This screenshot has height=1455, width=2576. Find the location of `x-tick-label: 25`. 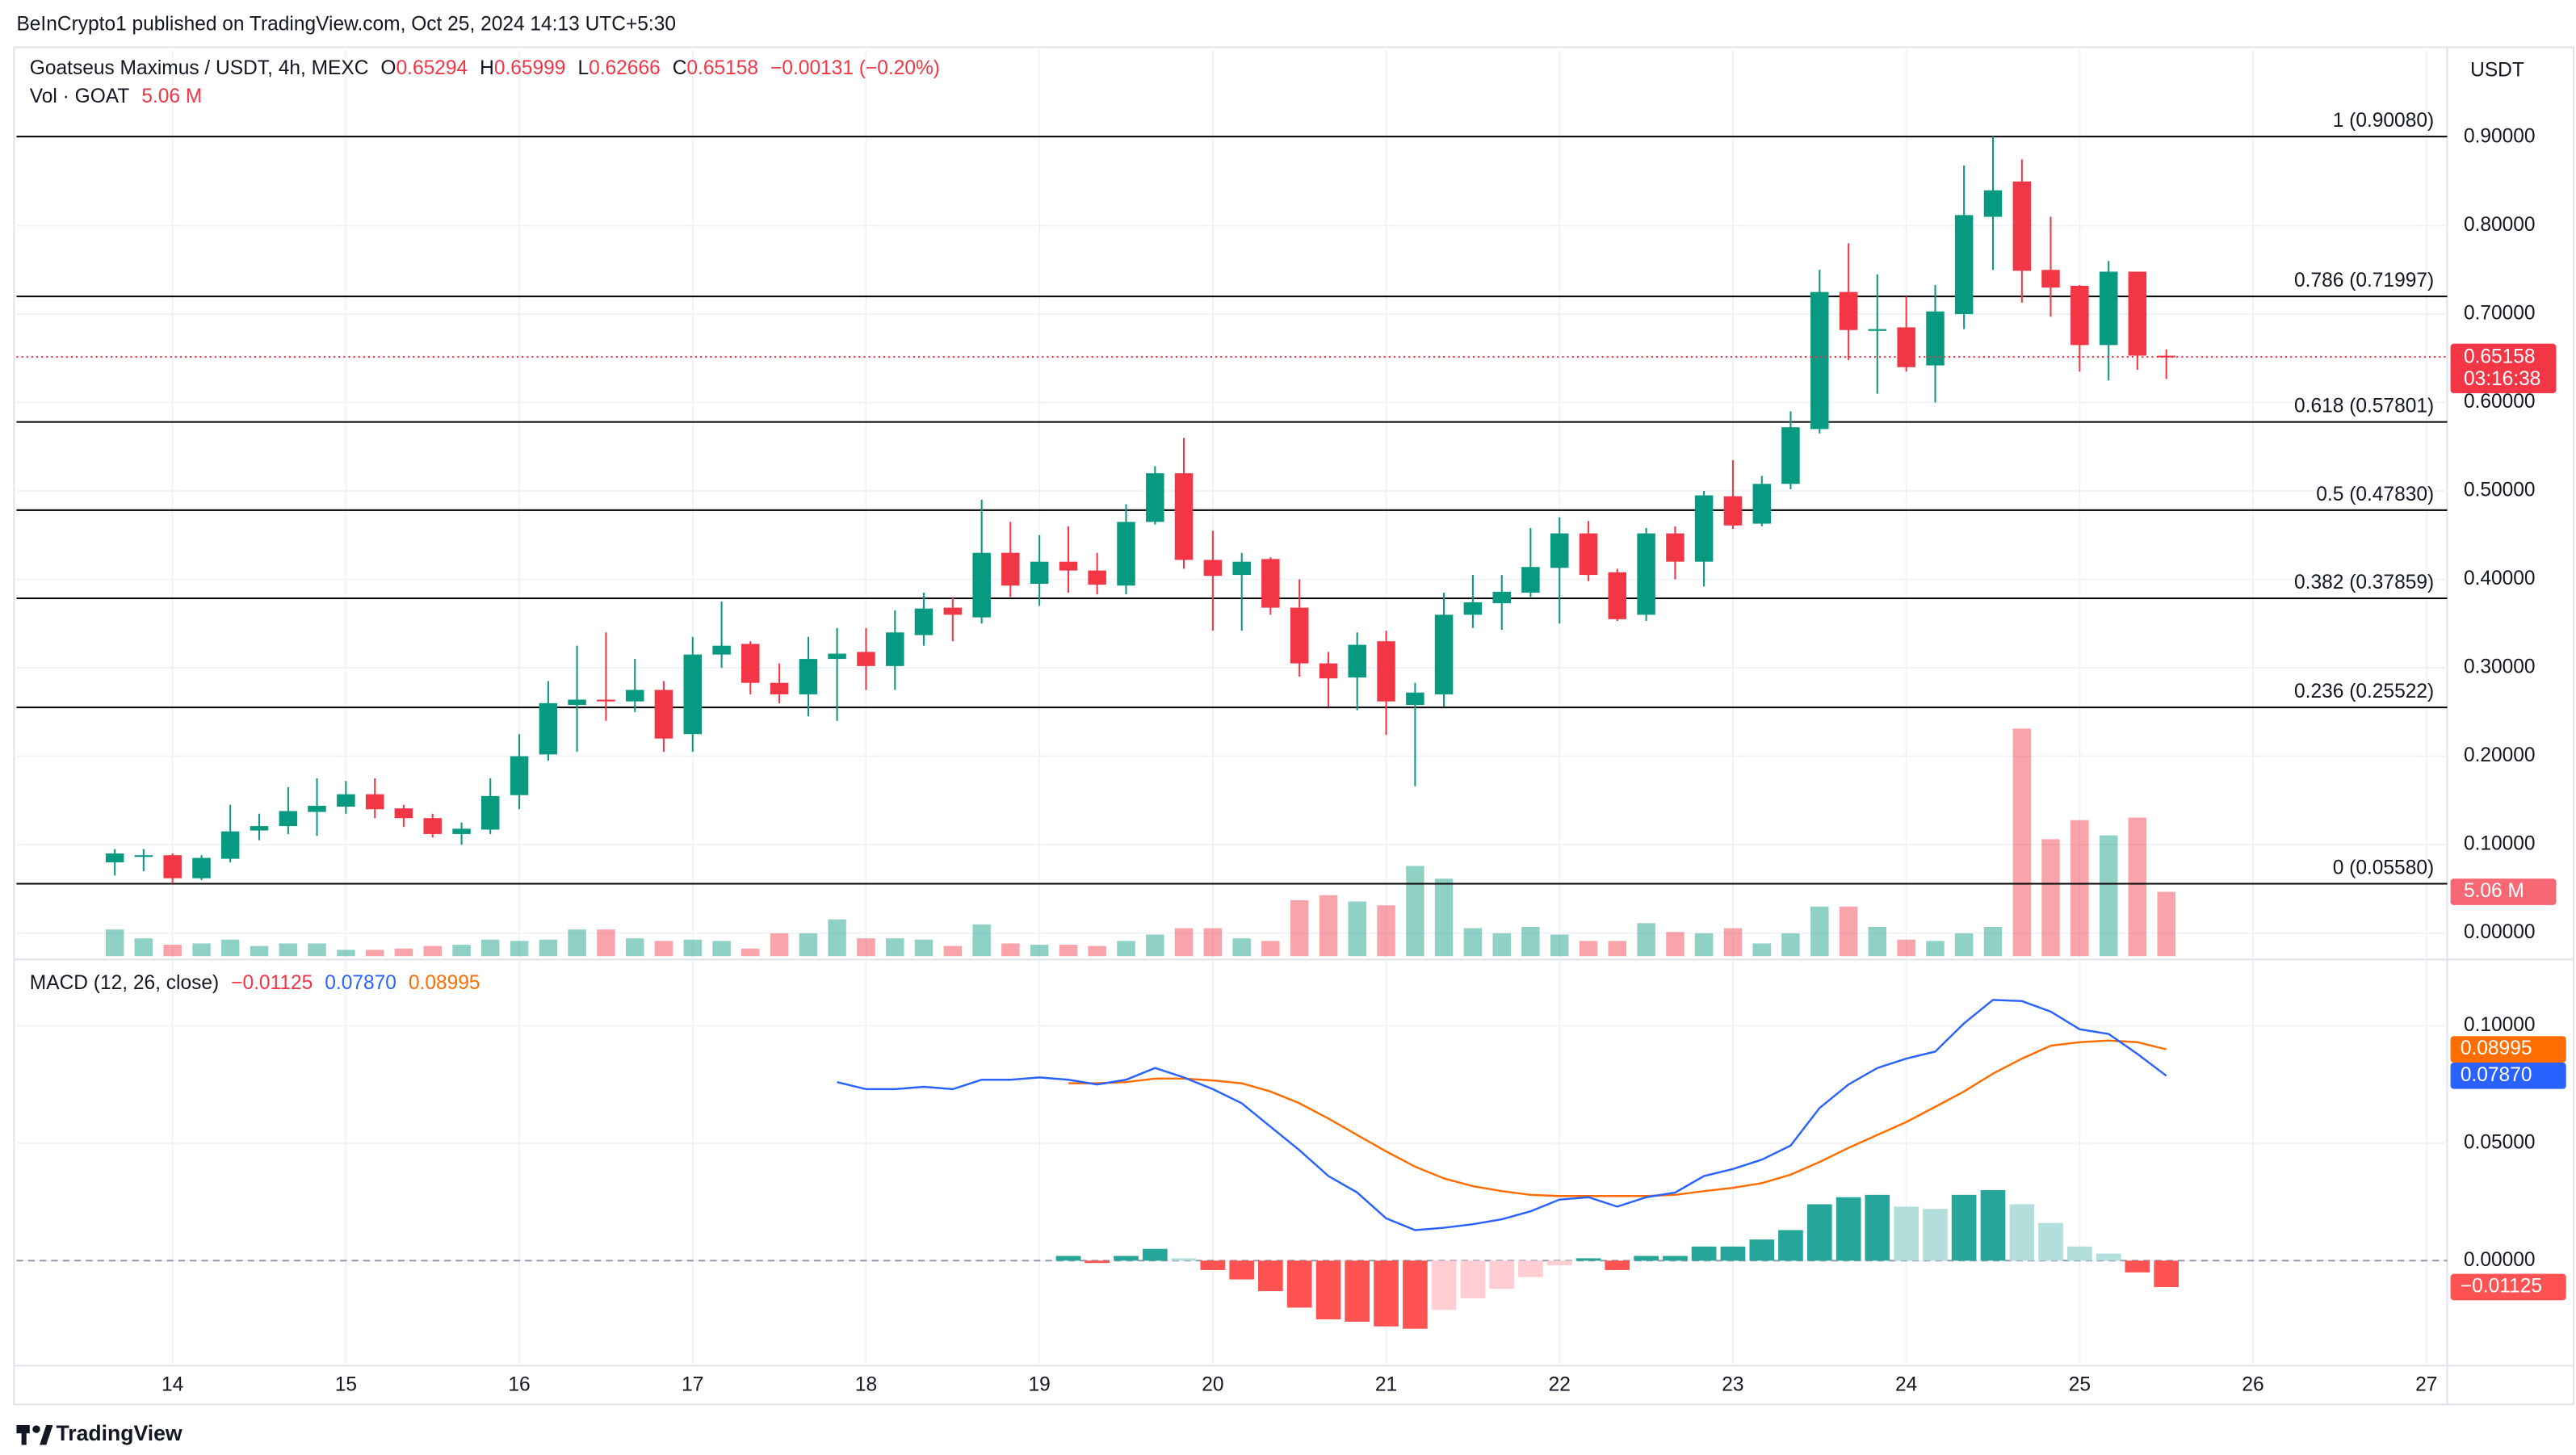

x-tick-label: 25 is located at coordinates (2080, 1384).